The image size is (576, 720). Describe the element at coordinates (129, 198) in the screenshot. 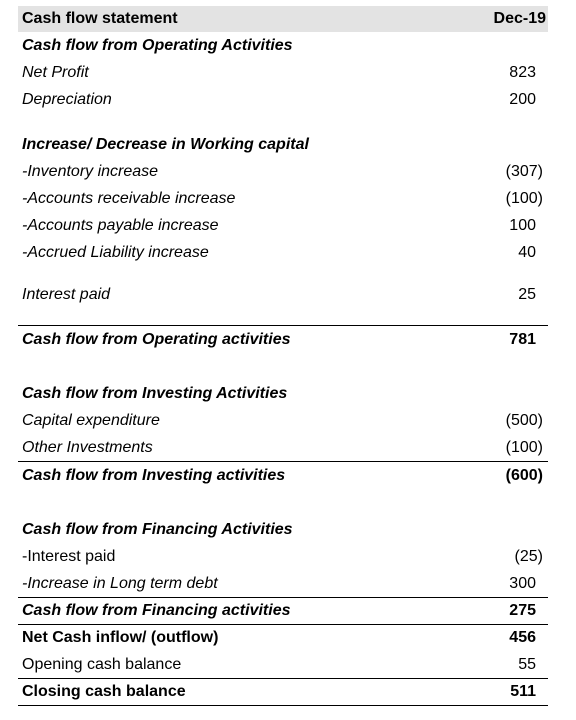

I see `row-label: -Accounts receivable increase` at that location.